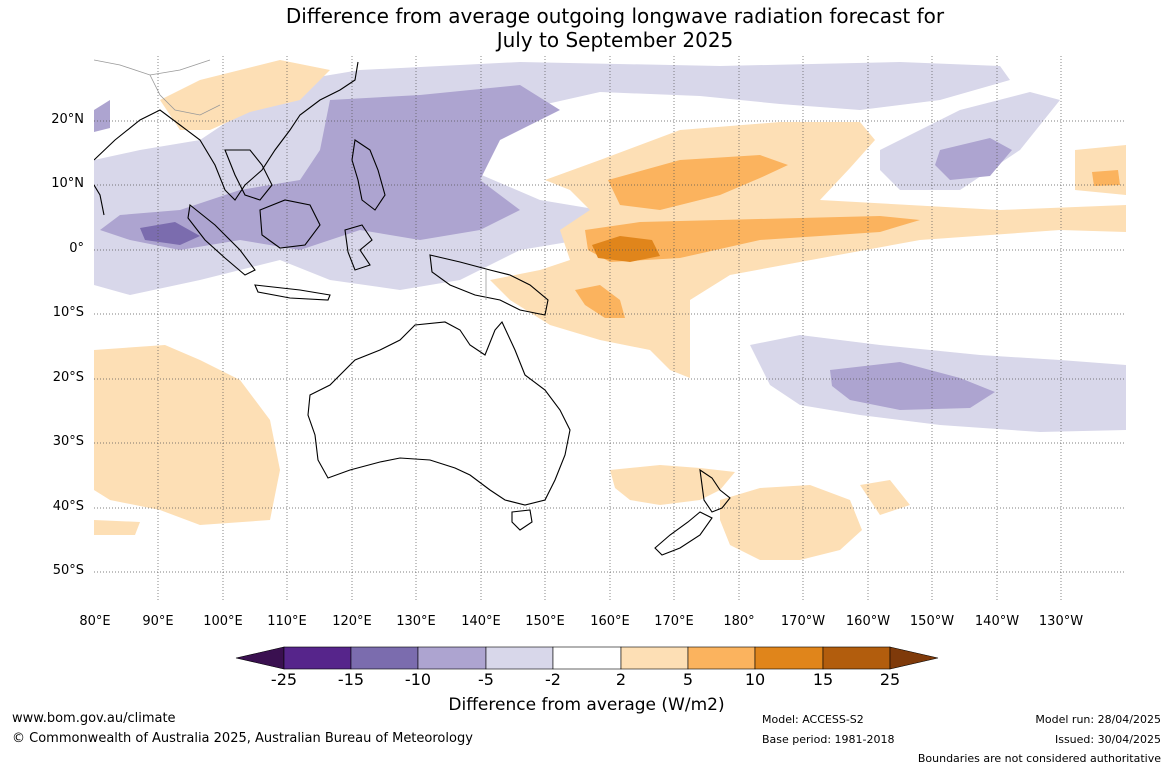 The image size is (1173, 770). Describe the element at coordinates (351, 679) in the screenshot. I see `colorbar-tick: -15` at that location.